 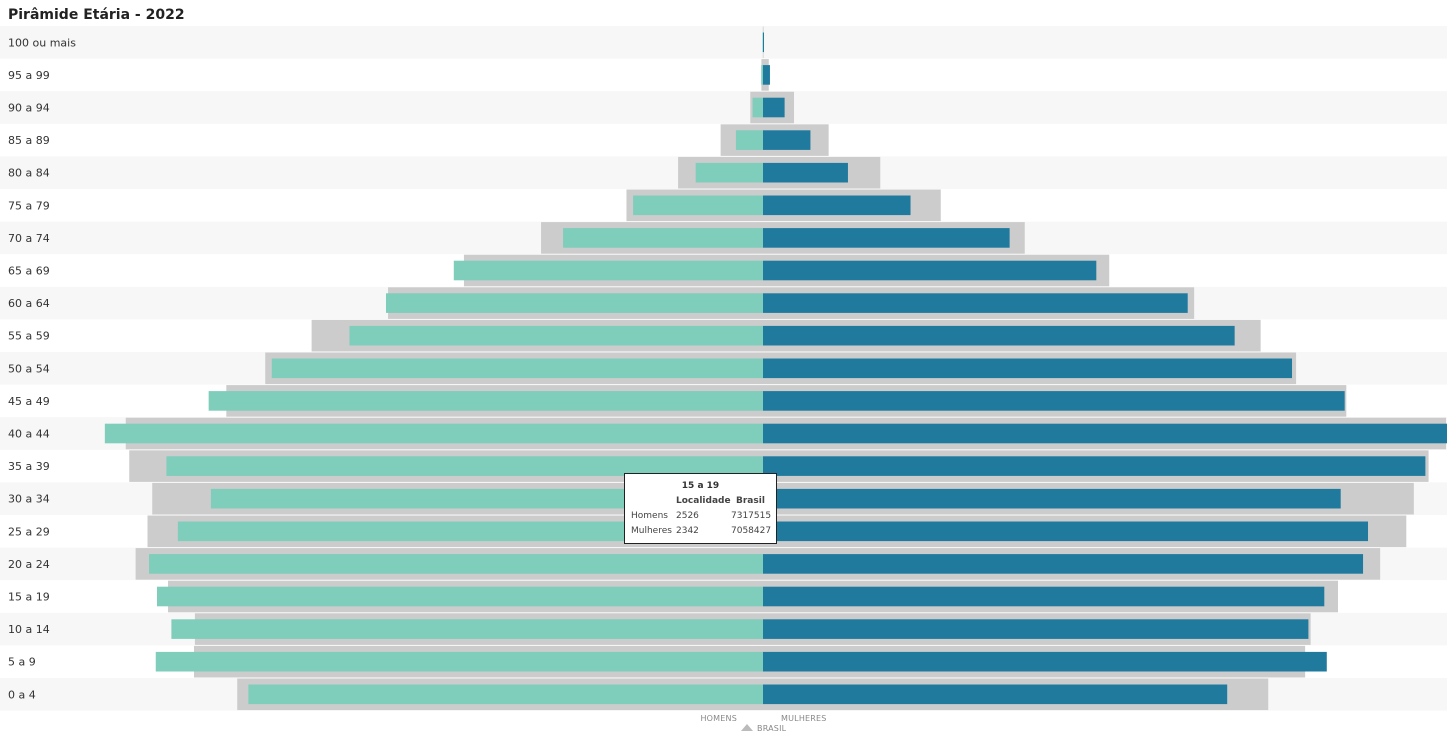 I want to click on age-group-label: 40 a 44, so click(x=29, y=434).